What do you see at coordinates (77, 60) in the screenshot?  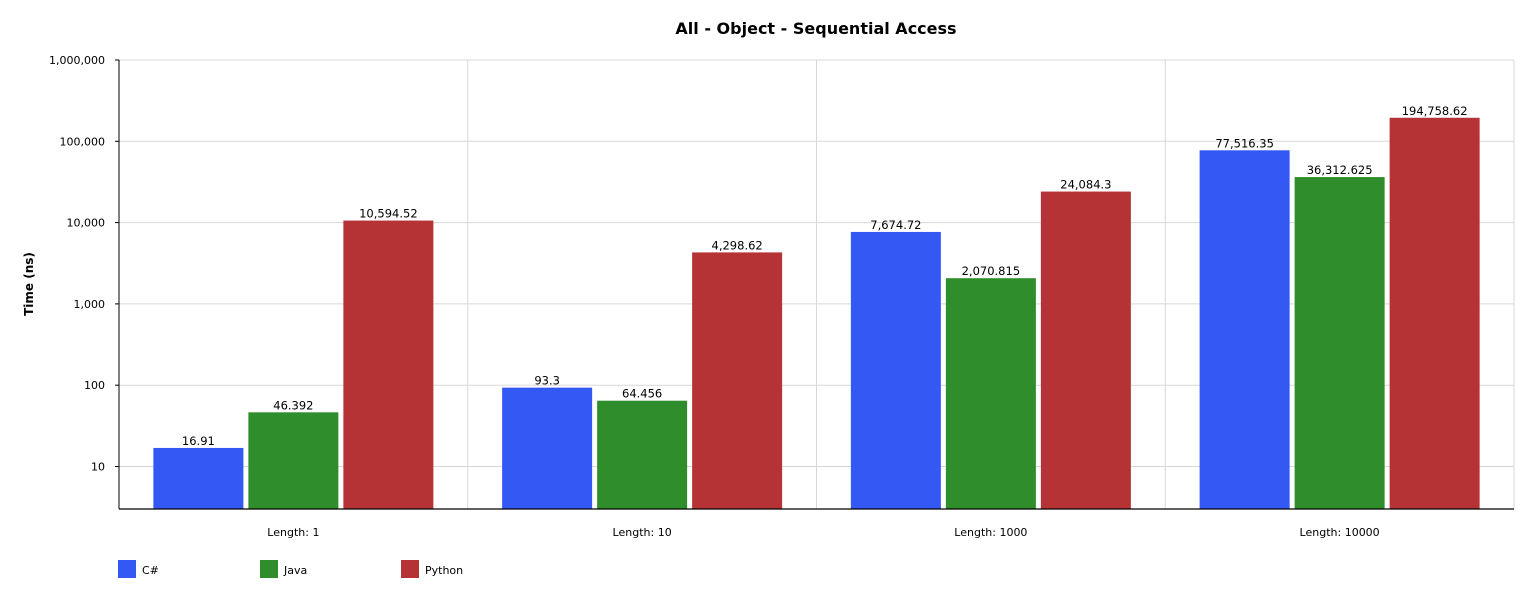 I see `y-tick-label: 1,000,000` at bounding box center [77, 60].